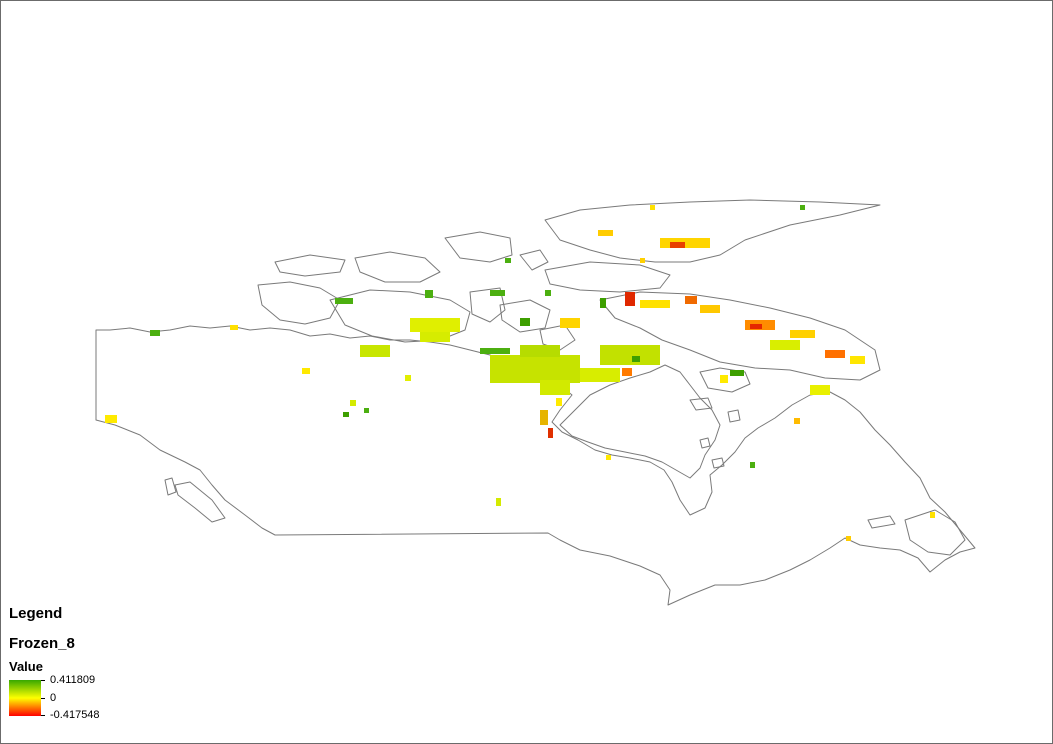  What do you see at coordinates (75, 715) in the screenshot?
I see `legend-min-label: -0.417548` at bounding box center [75, 715].